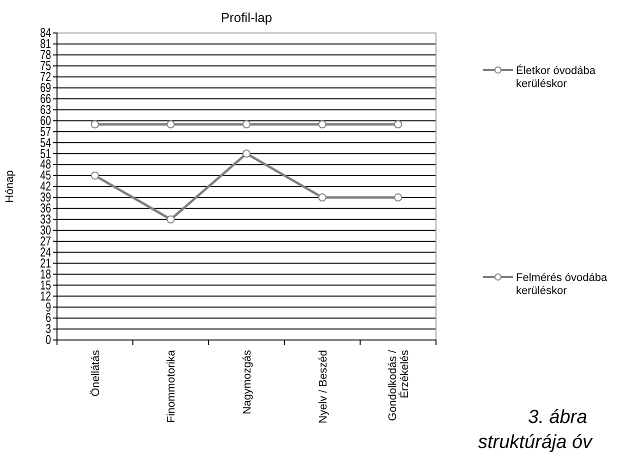 This screenshot has width=634, height=471. What do you see at coordinates (46, 253) in the screenshot?
I see `y-tick-label: 24` at bounding box center [46, 253].